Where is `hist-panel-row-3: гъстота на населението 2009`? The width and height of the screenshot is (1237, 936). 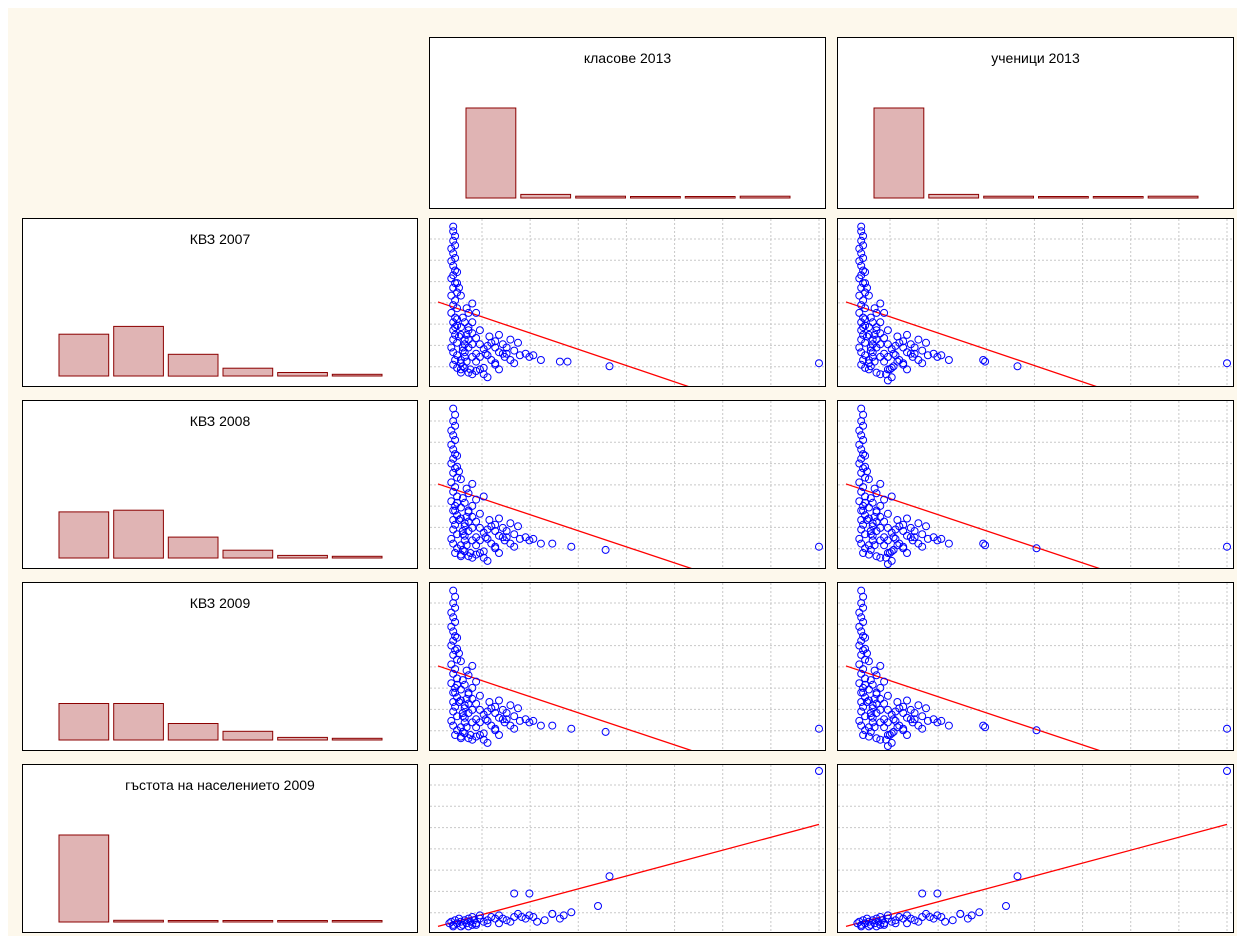
hist-panel-row-3: гъстота на населението 2009 is located at coordinates (220, 848).